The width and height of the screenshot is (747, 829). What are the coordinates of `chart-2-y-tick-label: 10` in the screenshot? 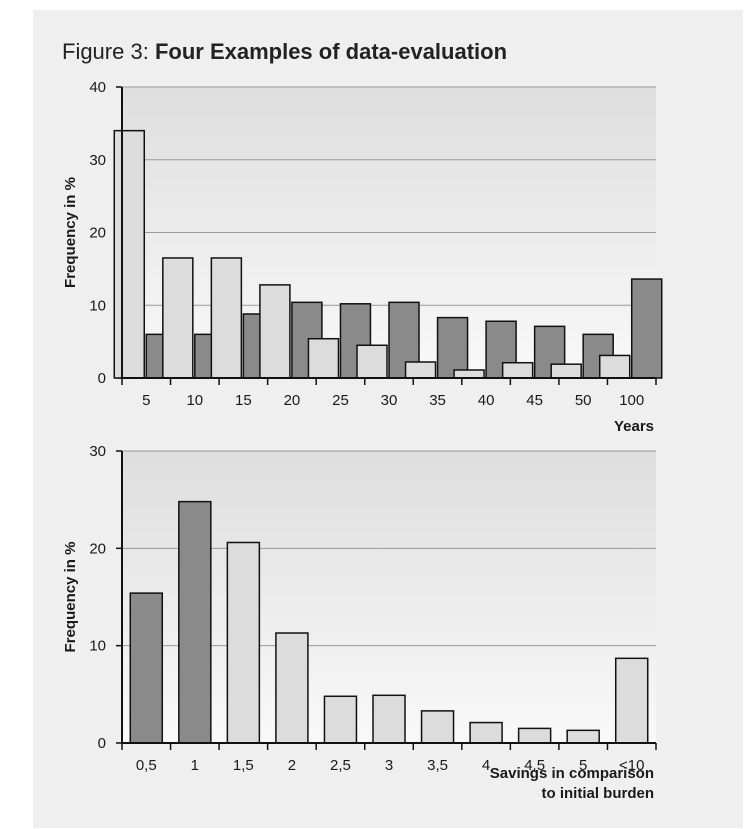 It's located at (97, 646).